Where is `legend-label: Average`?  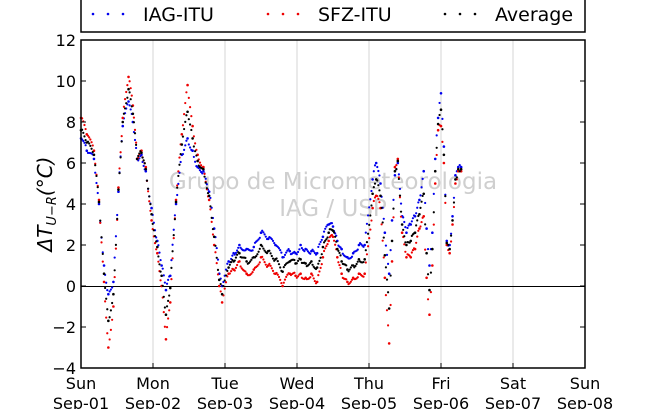 legend-label: Average is located at coordinates (534, 15).